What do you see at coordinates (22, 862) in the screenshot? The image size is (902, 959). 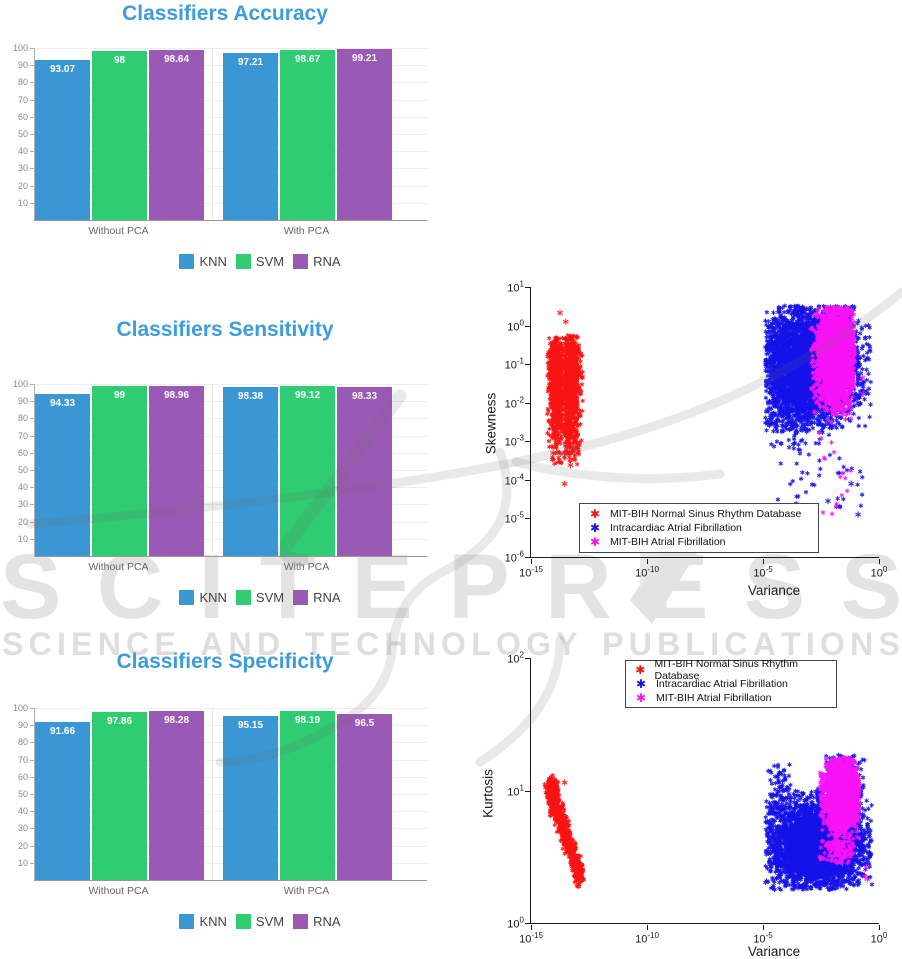 I see `y-axis-tick-label: 10` at bounding box center [22, 862].